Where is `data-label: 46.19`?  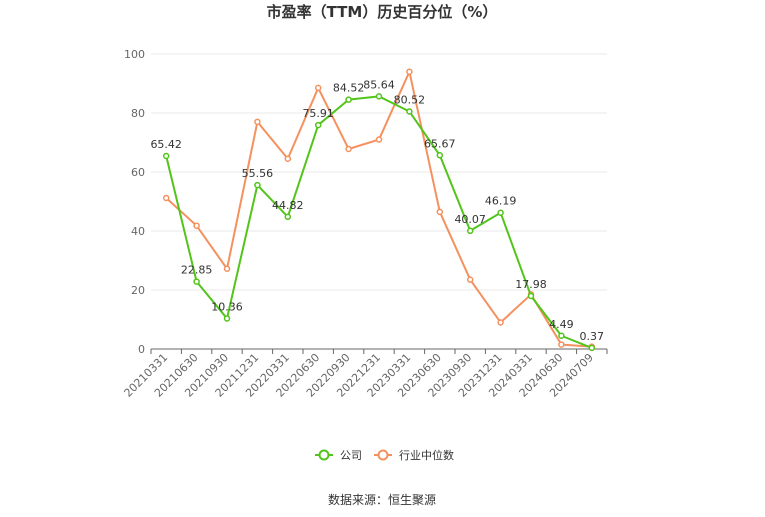 data-label: 46.19 is located at coordinates (501, 201).